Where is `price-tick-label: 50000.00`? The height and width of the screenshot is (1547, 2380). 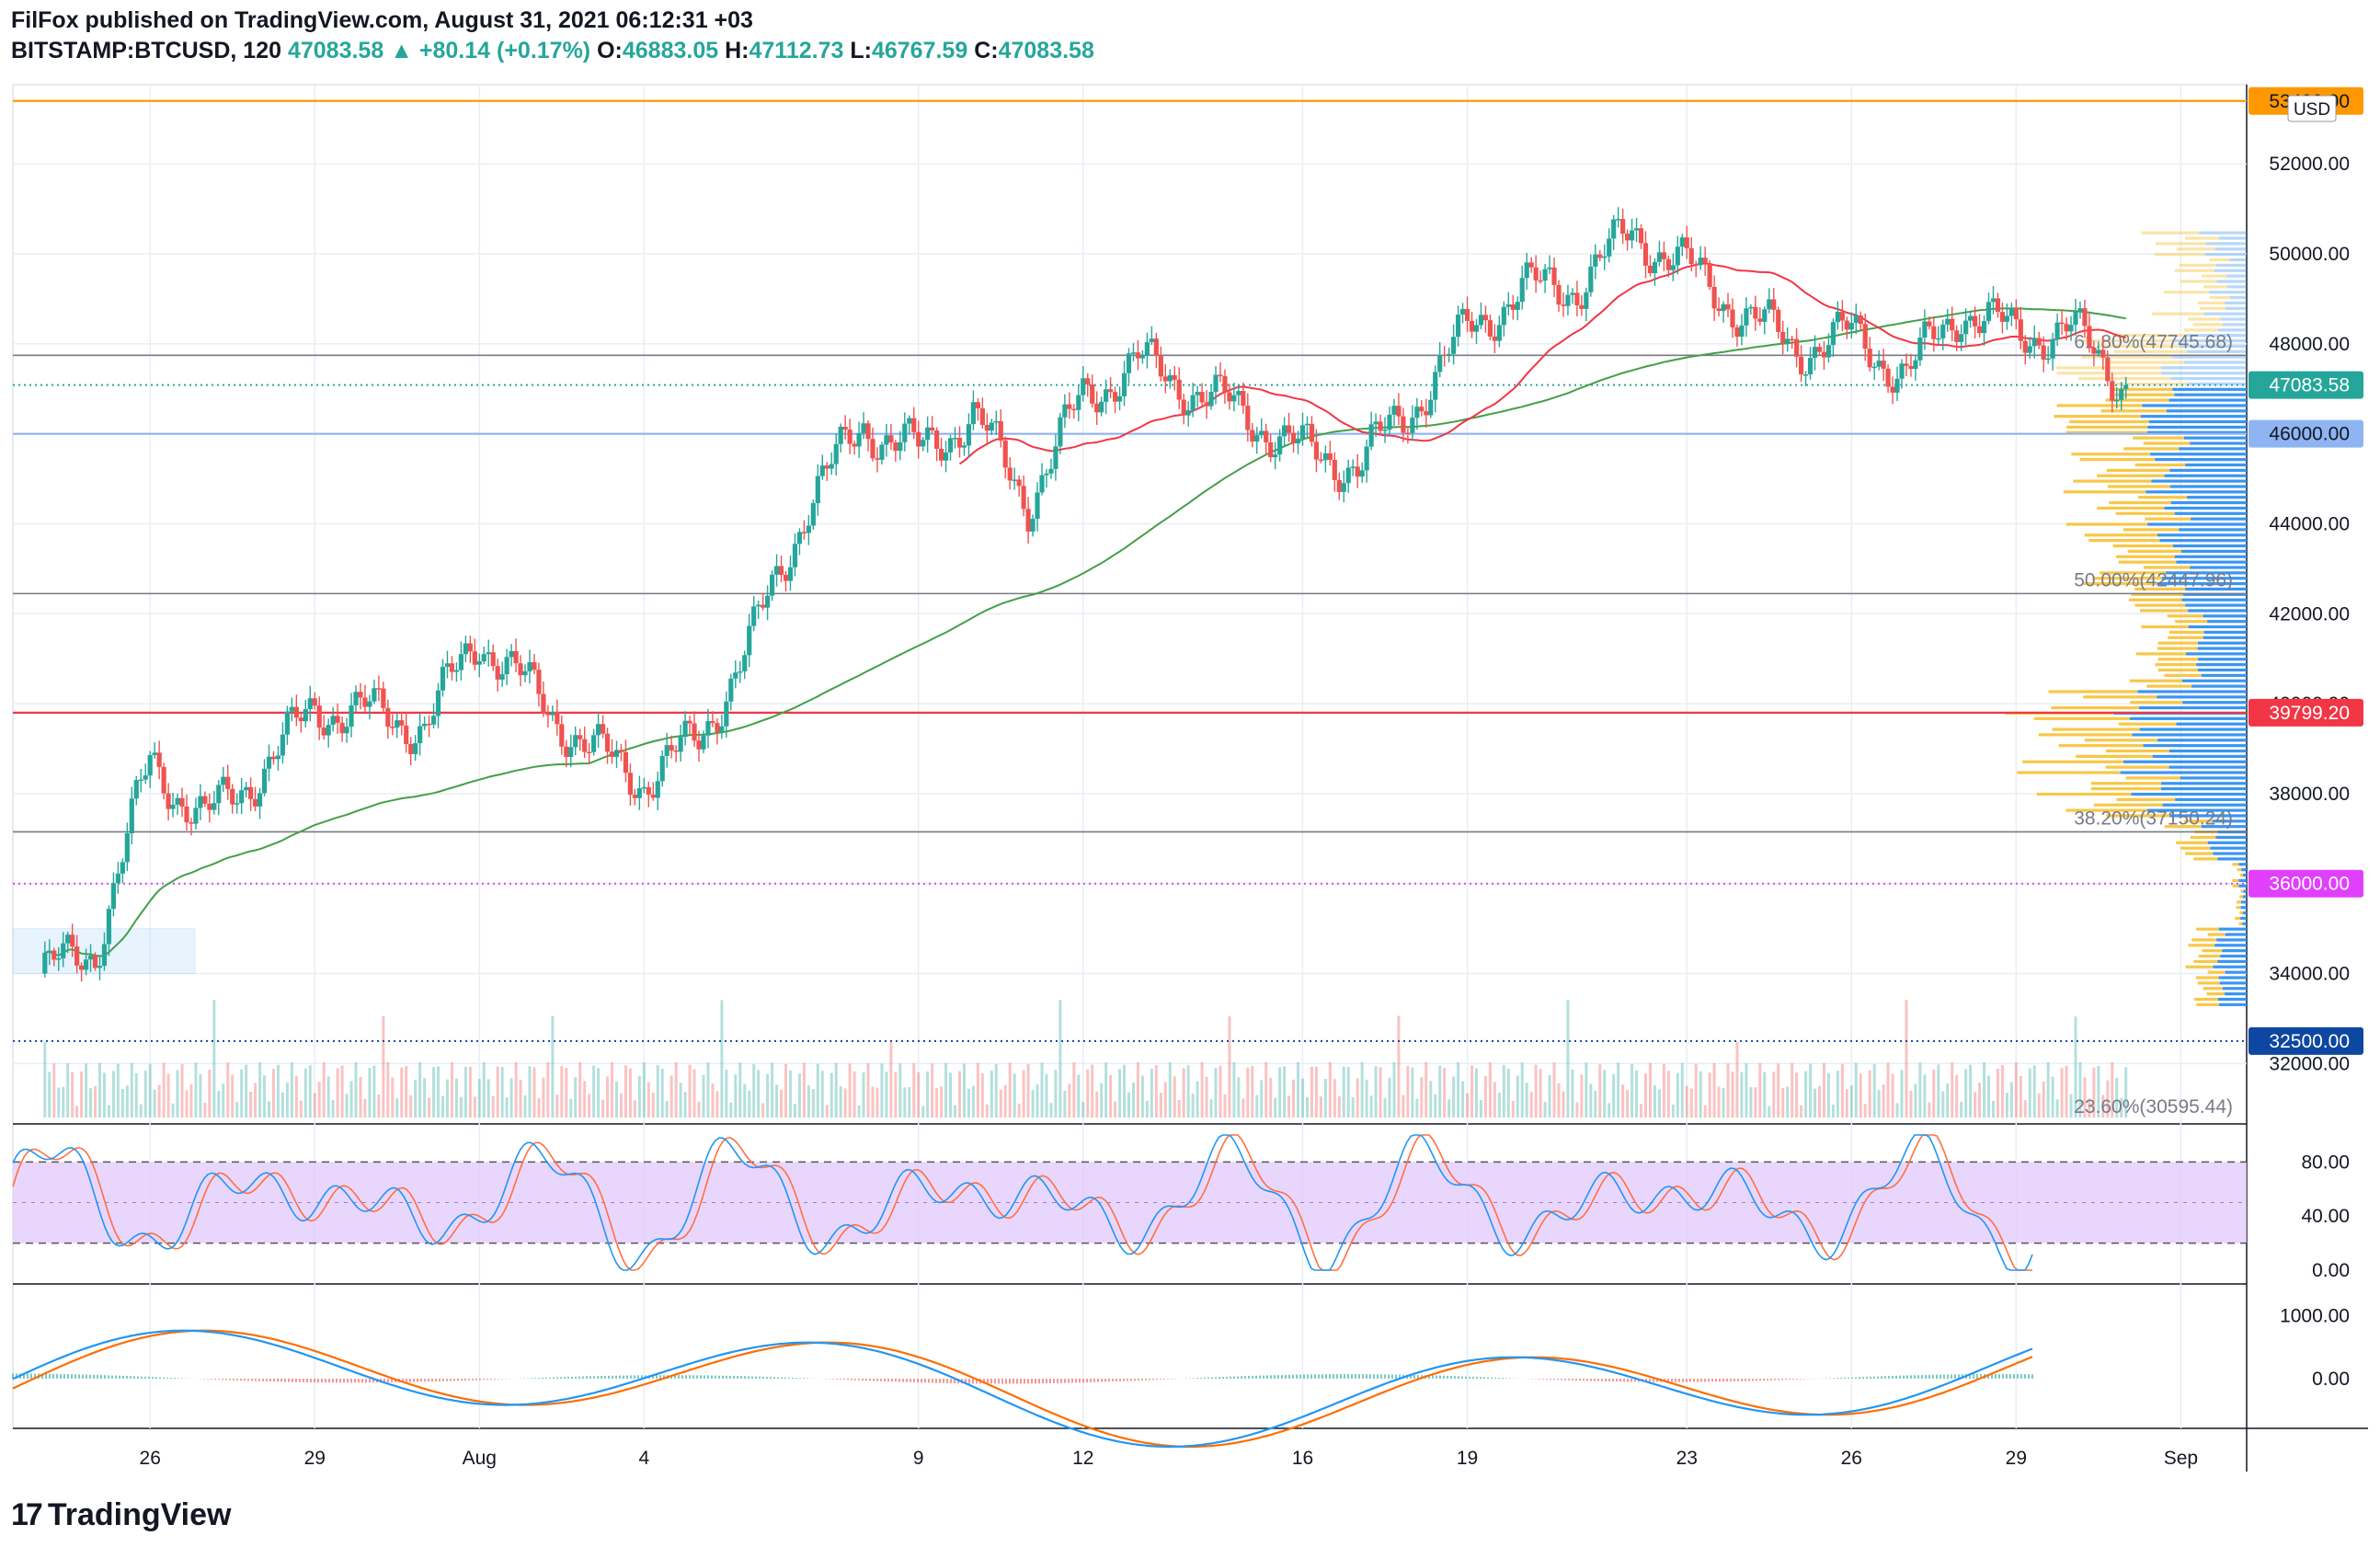
price-tick-label: 50000.00 is located at coordinates (2309, 254).